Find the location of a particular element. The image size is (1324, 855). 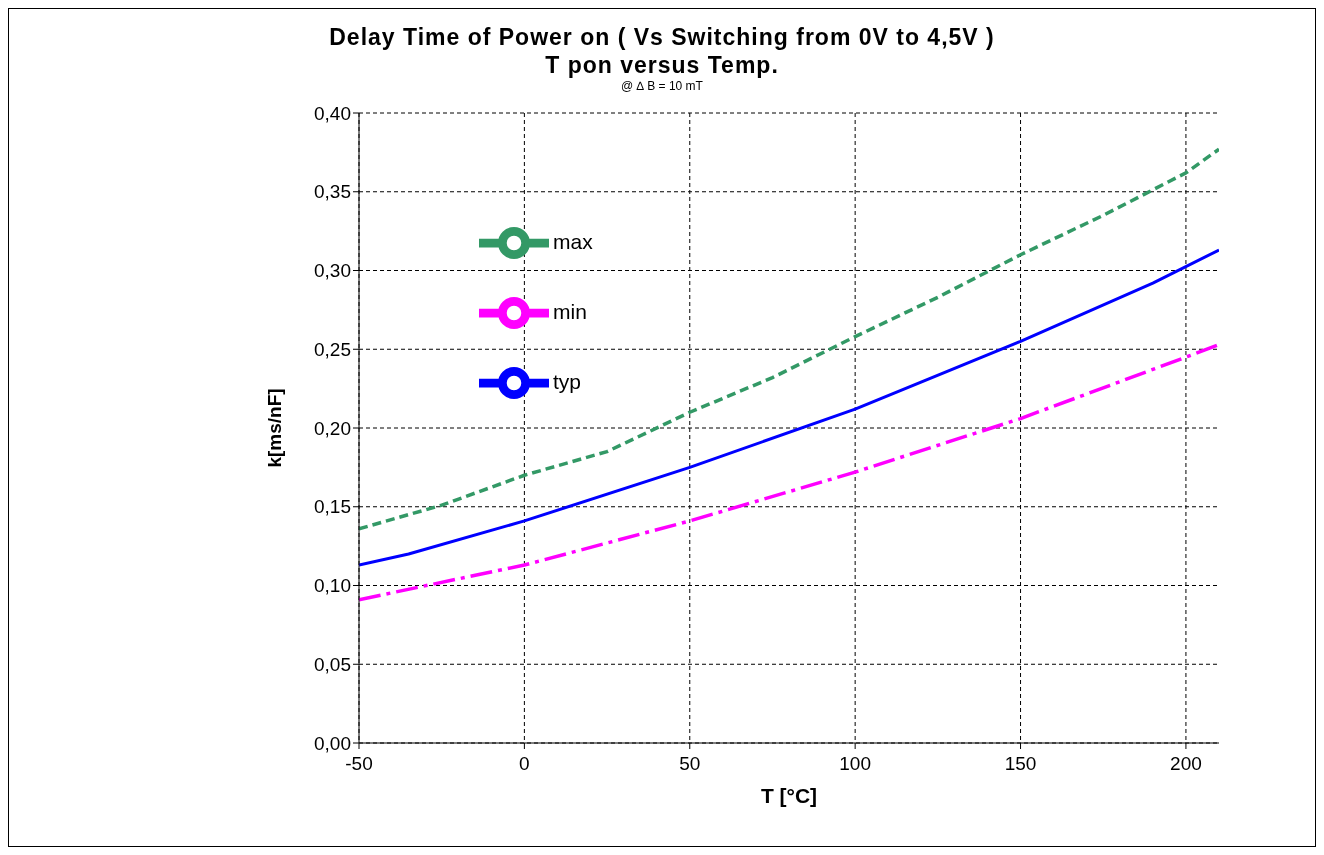

legend-label: max is located at coordinates (573, 241).